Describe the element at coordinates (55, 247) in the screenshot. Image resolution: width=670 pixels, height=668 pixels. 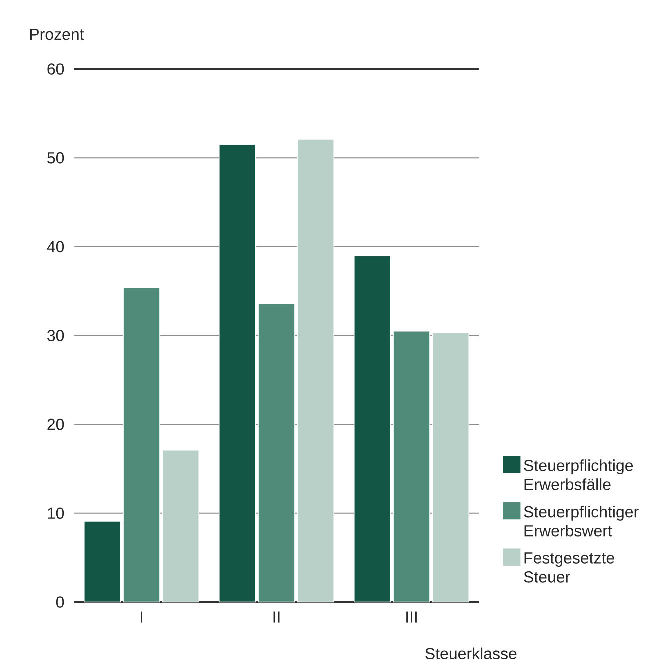
I see `y-tick-label: 40` at that location.